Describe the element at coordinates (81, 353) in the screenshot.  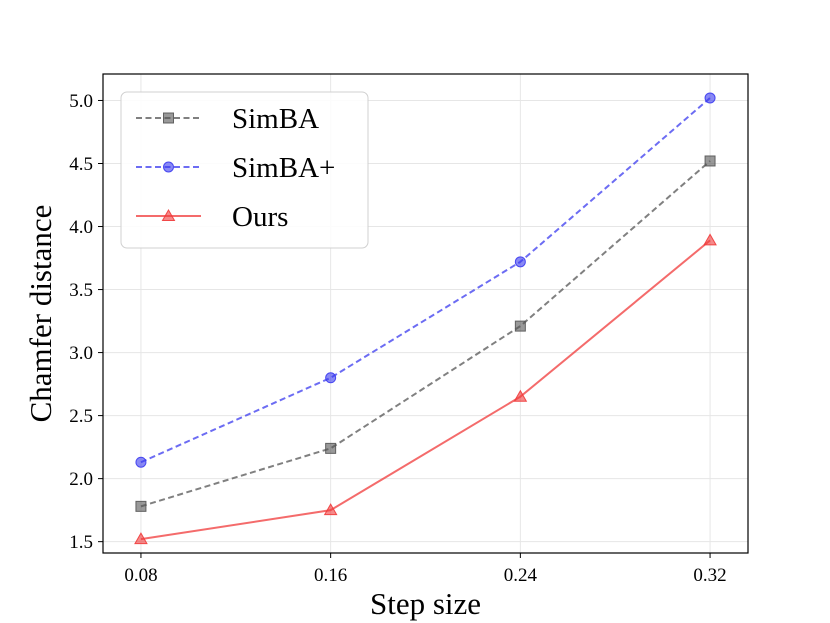
I see `y-tick-label: 3.0` at that location.